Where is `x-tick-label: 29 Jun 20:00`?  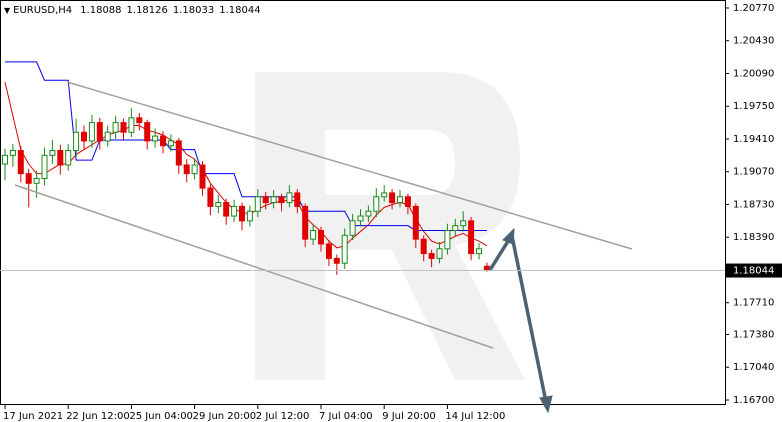 x-tick-label: 29 Jun 20:00 is located at coordinates (225, 416).